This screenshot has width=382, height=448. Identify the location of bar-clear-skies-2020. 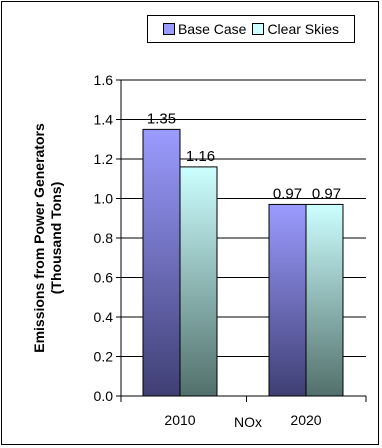
(324, 300).